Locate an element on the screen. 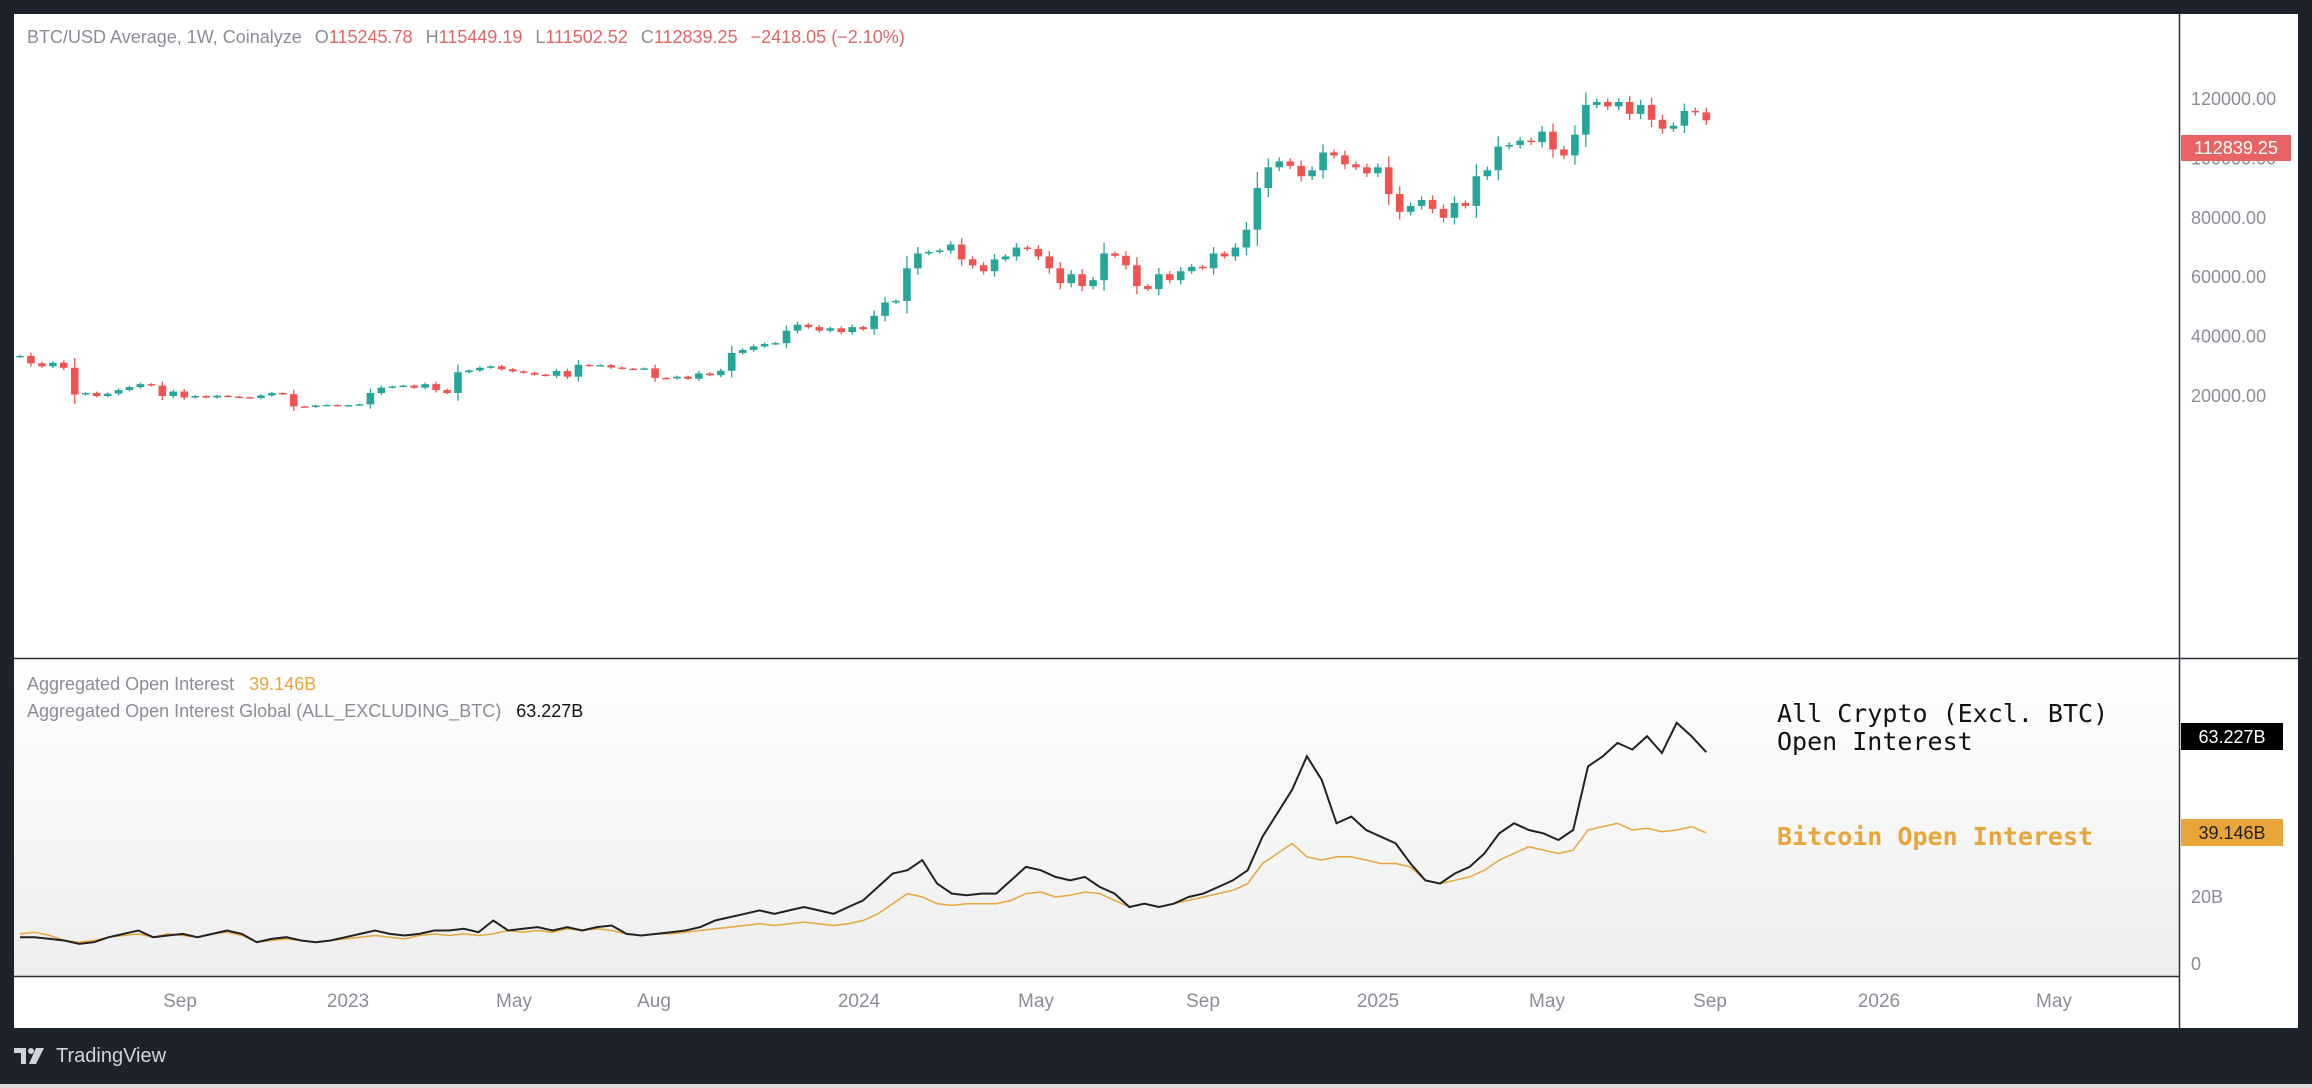  oi-legend-row-1: Aggregated Open Interest 39.146B is located at coordinates (171, 684).